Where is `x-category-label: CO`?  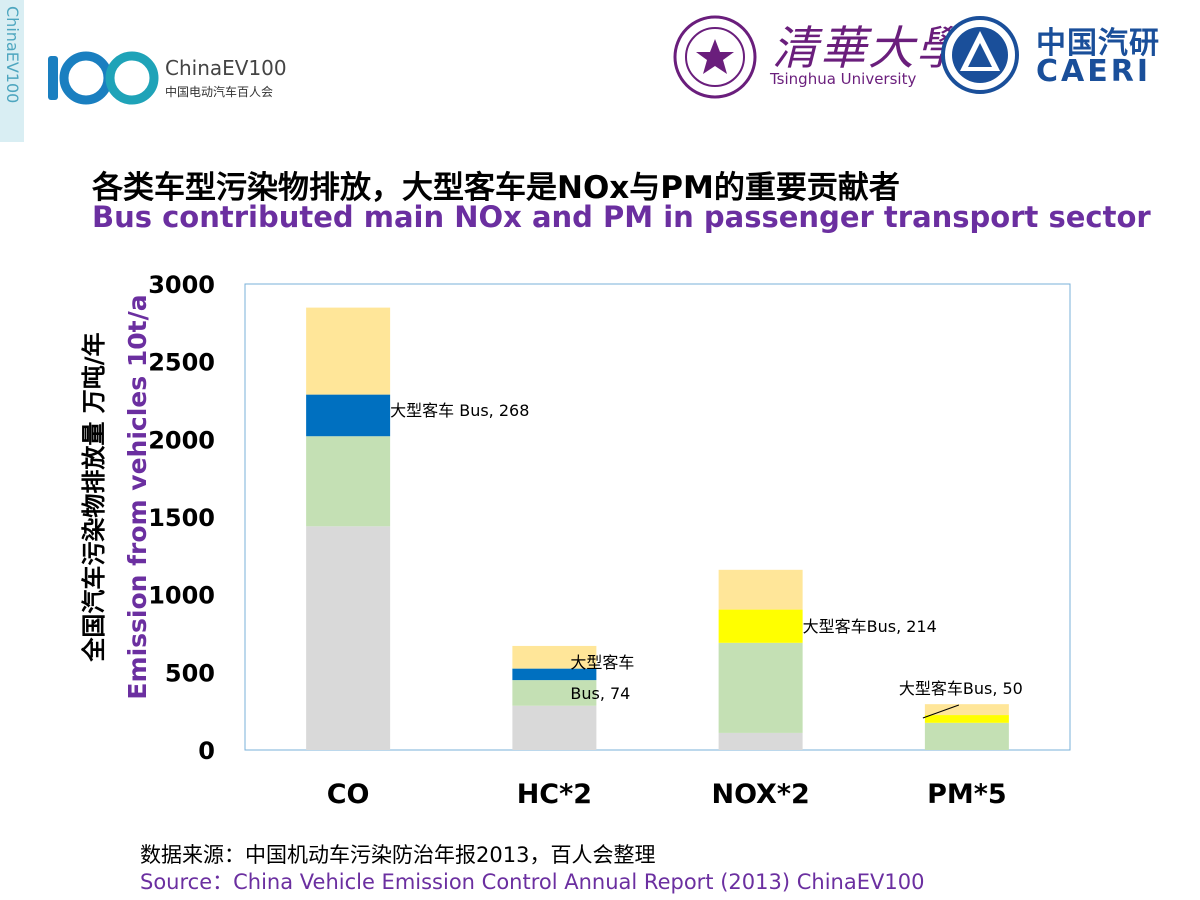 x-category-label: CO is located at coordinates (348, 794).